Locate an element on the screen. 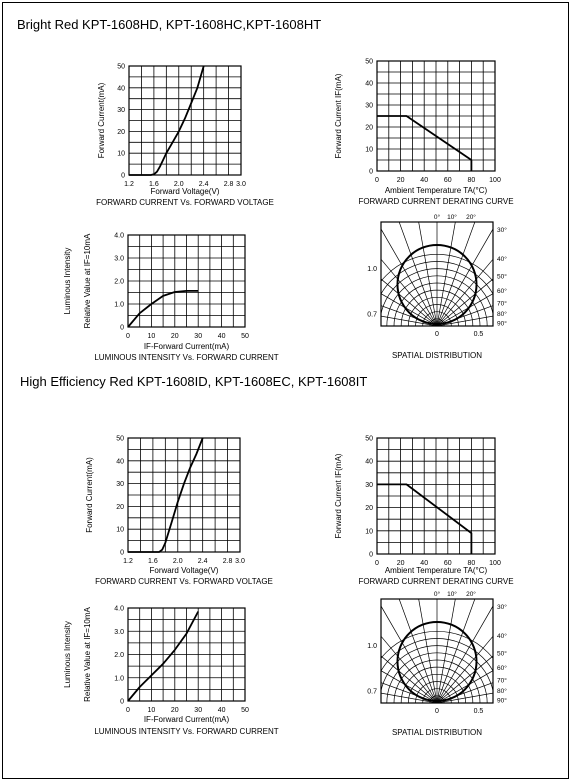 Image resolution: width=573 pixels, height=783 pixels. angle-label: 30° is located at coordinates (502, 607).